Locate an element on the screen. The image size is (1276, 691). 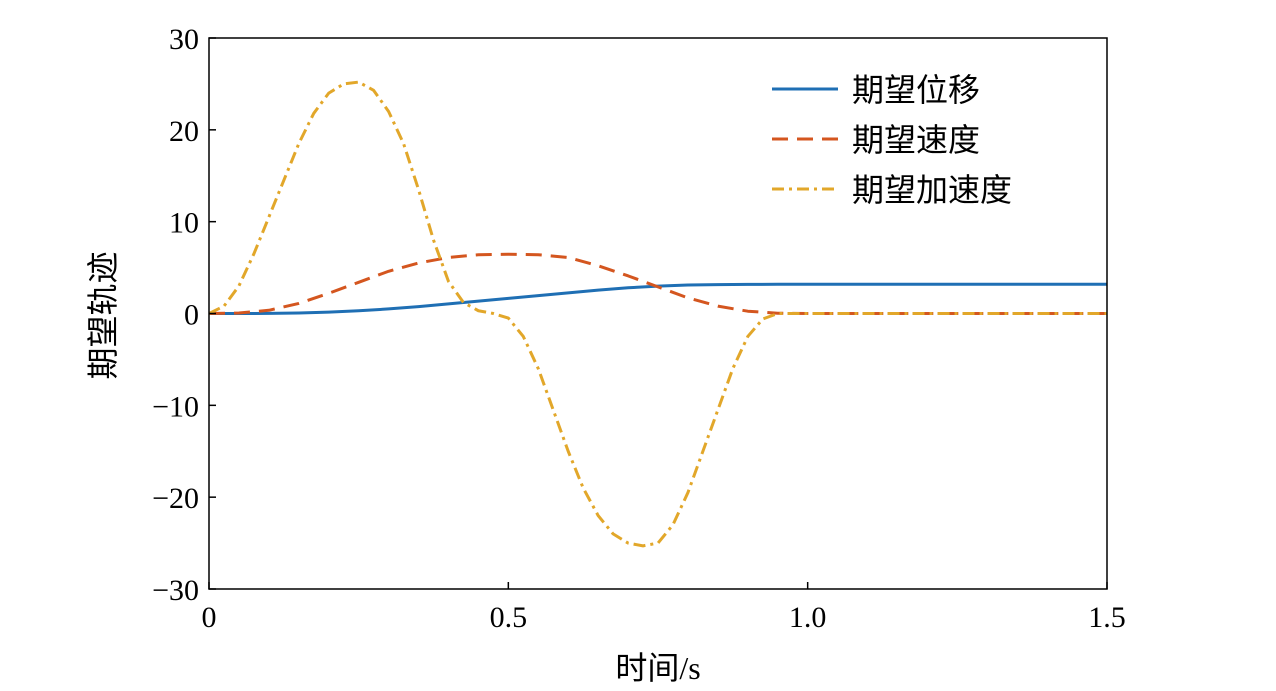
x-tick-label: 0.5 is located at coordinates (509, 617).